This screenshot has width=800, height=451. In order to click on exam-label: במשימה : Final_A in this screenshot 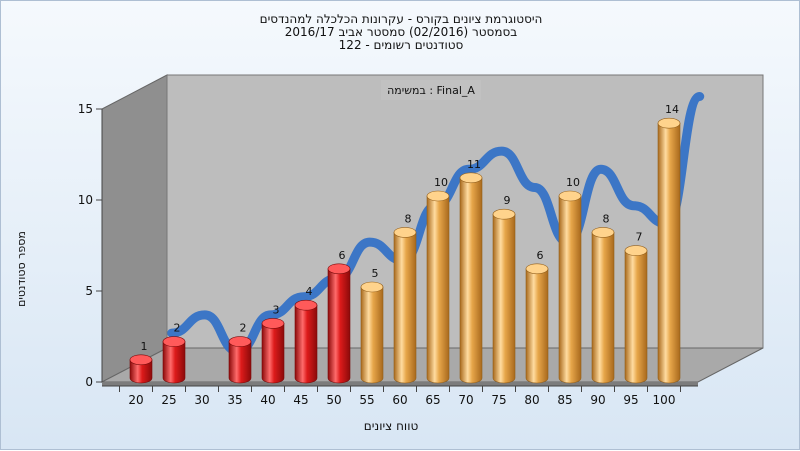, I will do `click(431, 90)`.